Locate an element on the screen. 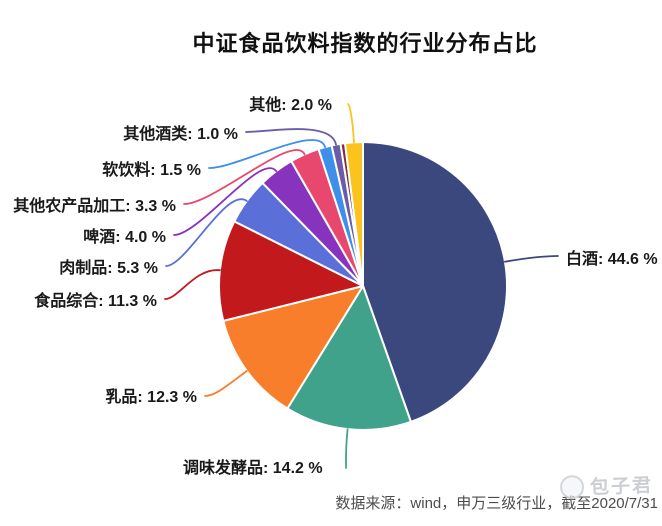  slice-label: 其他酒类: 1.0 % is located at coordinates (180, 133).